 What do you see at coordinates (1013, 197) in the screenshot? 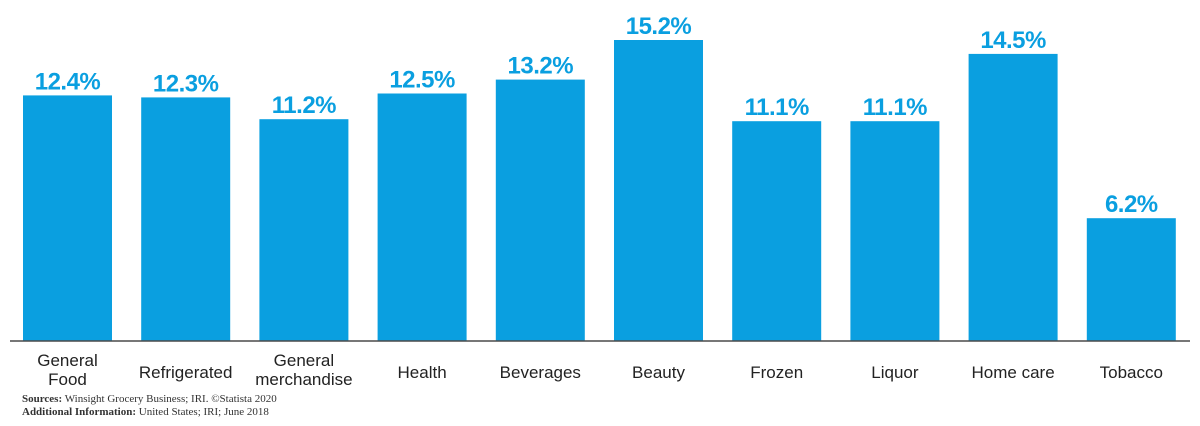
I see `bar-home-care` at bounding box center [1013, 197].